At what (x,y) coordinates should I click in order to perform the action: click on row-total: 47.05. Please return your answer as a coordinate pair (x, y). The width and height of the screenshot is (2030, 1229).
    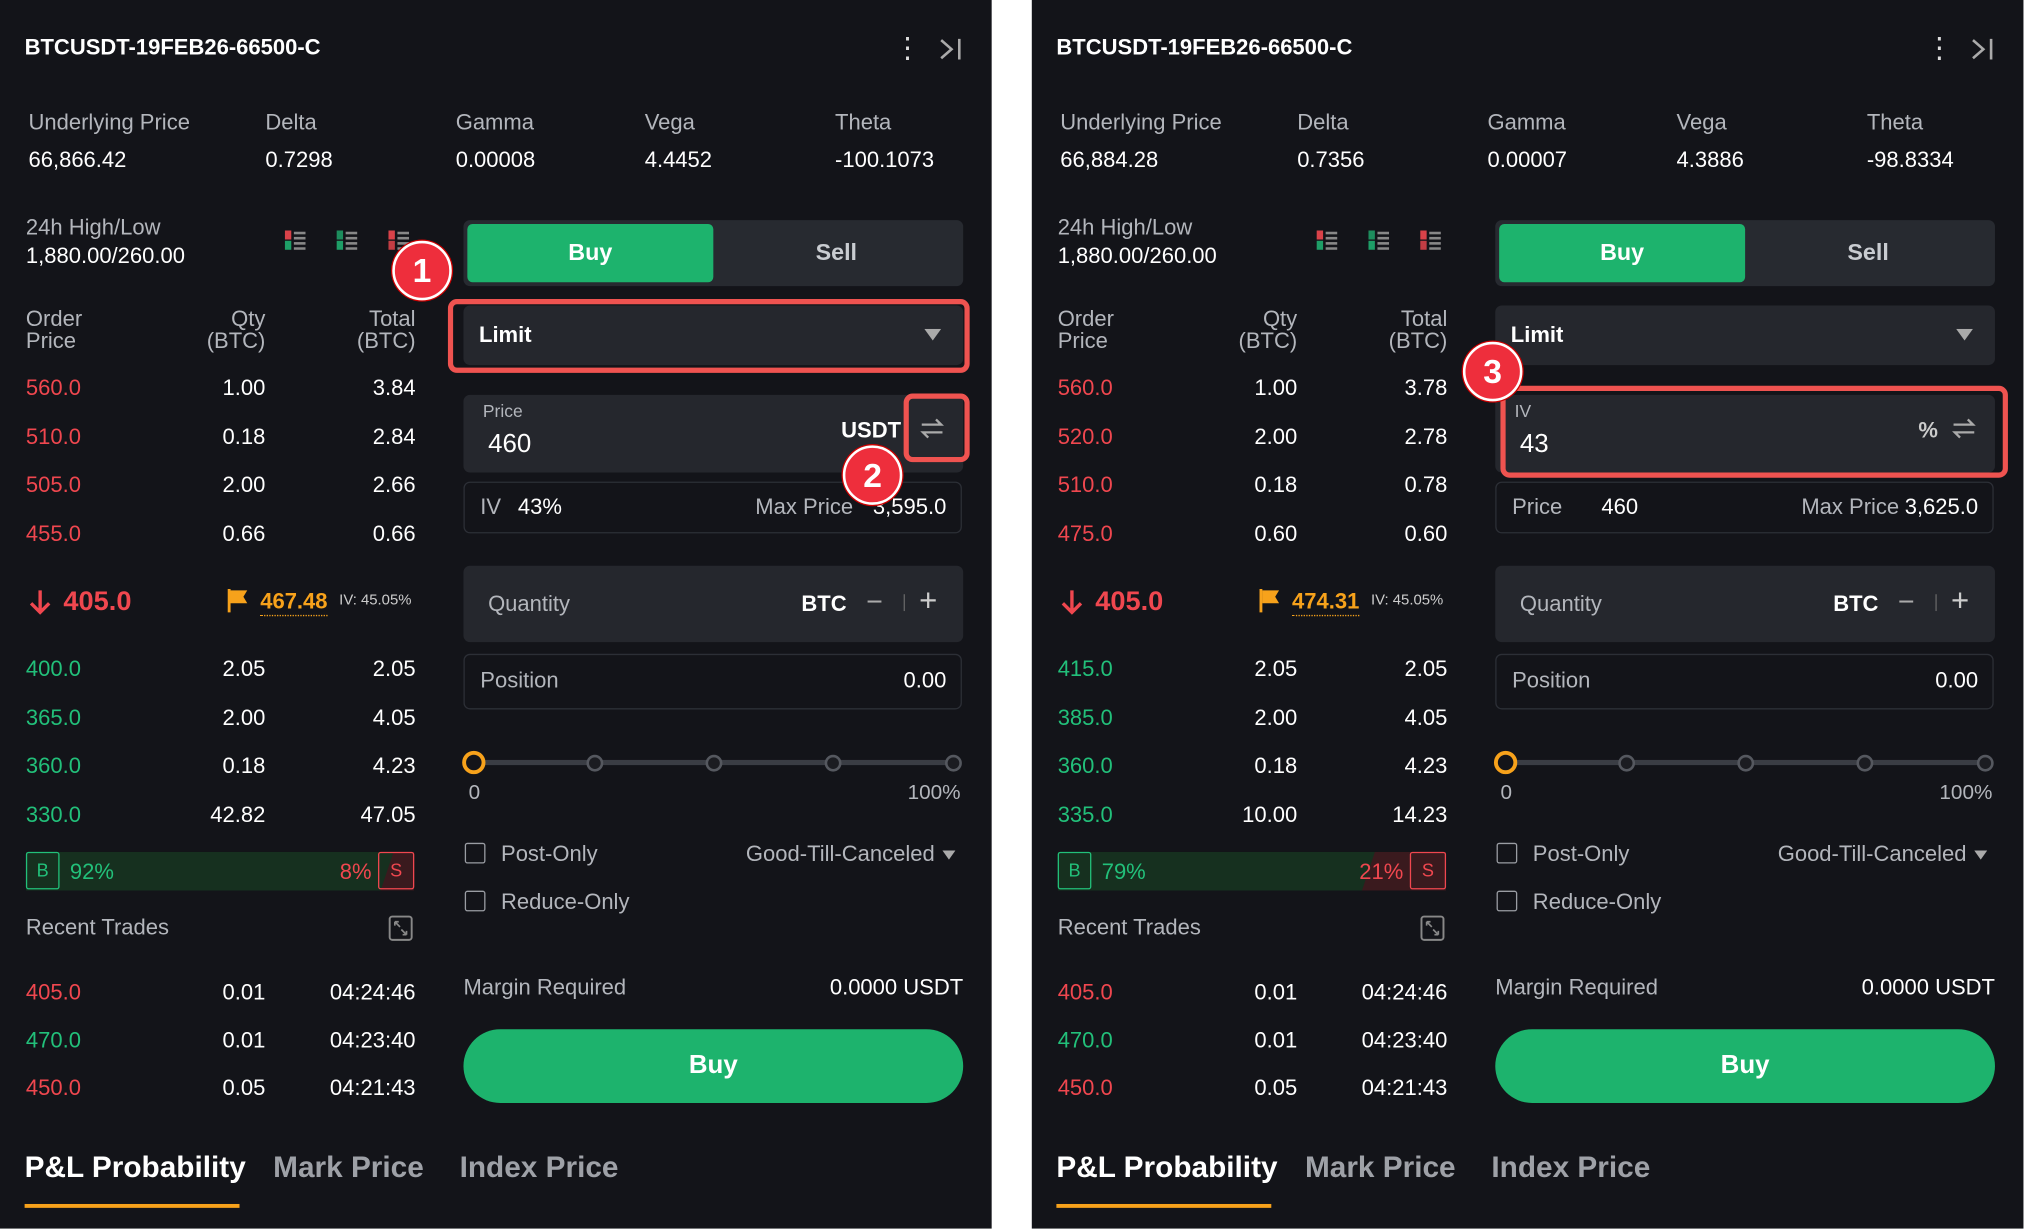
    Looking at the image, I should click on (388, 814).